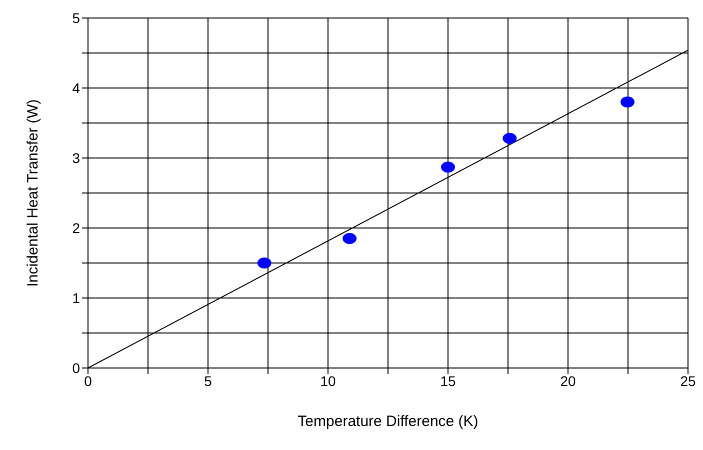  Describe the element at coordinates (76, 158) in the screenshot. I see `y-tick-label: 3` at that location.